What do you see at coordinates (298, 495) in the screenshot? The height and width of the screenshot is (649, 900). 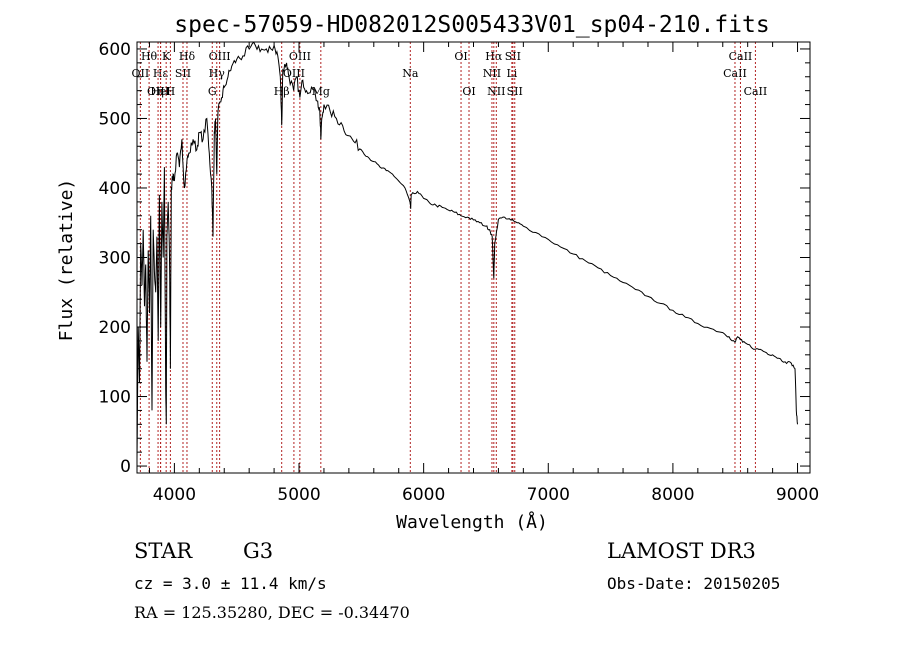 I see `x-tick-label: 5000` at bounding box center [298, 495].